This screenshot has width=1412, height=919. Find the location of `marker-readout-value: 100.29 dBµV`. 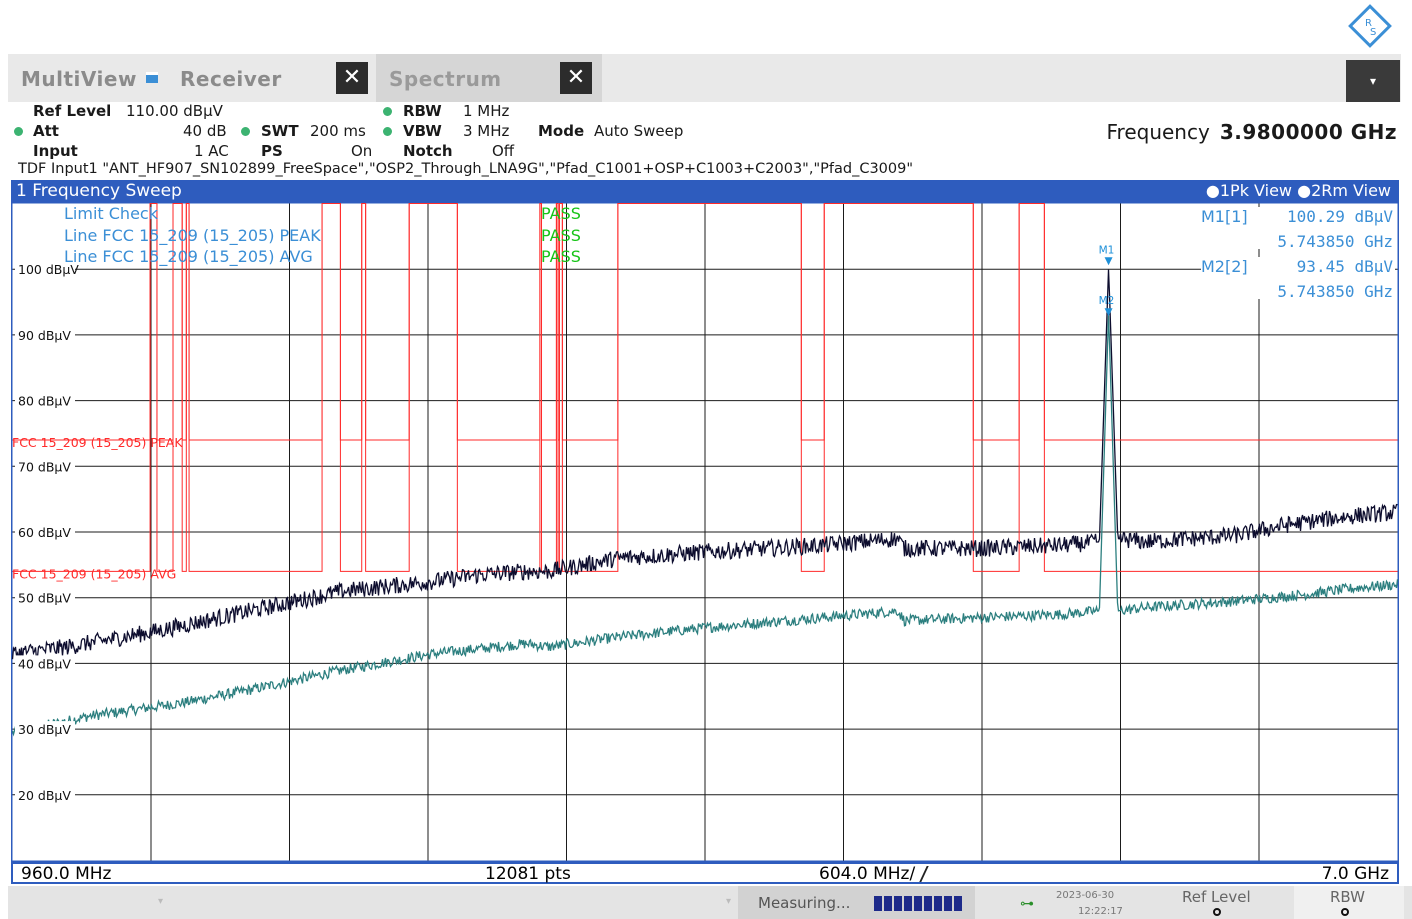

marker-readout-value: 100.29 dBµV is located at coordinates (1340, 216).